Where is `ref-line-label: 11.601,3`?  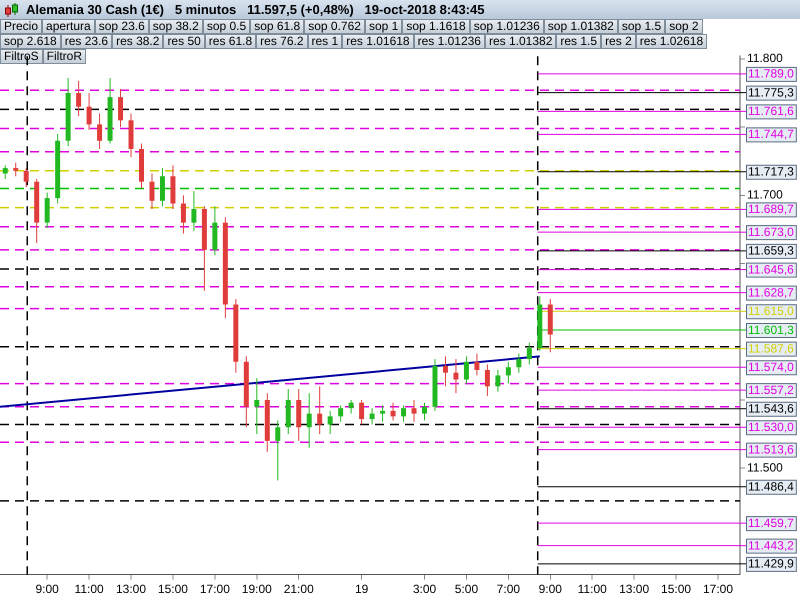
ref-line-label: 11.601,3 is located at coordinates (771, 329).